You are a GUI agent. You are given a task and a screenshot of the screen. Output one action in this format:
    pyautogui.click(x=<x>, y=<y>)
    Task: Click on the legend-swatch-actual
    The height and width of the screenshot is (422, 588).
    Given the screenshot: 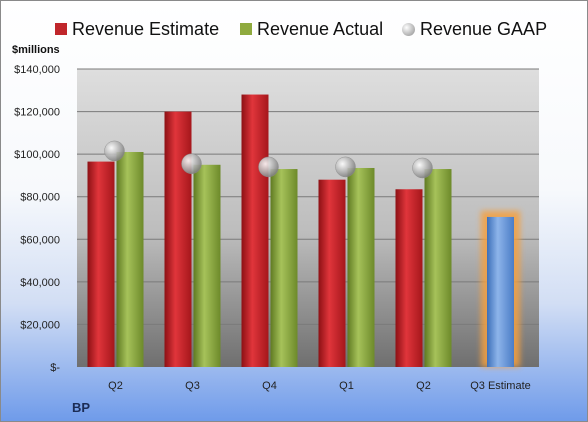 What is the action you would take?
    pyautogui.click(x=246, y=29)
    